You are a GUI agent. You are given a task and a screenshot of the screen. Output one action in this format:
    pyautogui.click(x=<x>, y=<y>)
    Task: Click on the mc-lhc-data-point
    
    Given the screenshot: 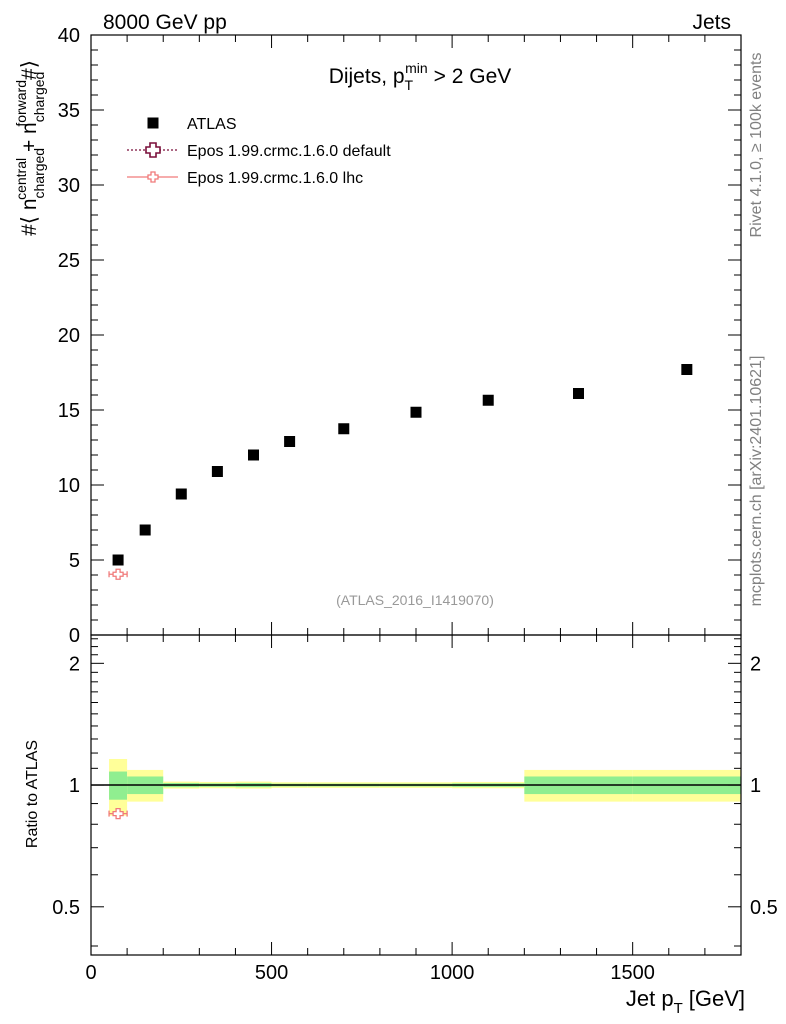 What is the action you would take?
    pyautogui.click(x=118, y=574)
    